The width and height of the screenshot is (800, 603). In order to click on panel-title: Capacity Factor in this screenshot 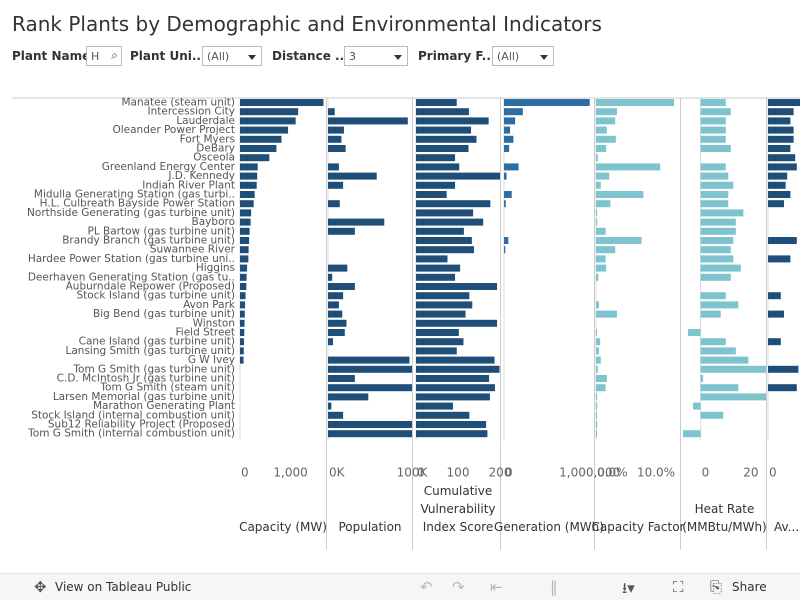, I will do `click(638, 527)`.